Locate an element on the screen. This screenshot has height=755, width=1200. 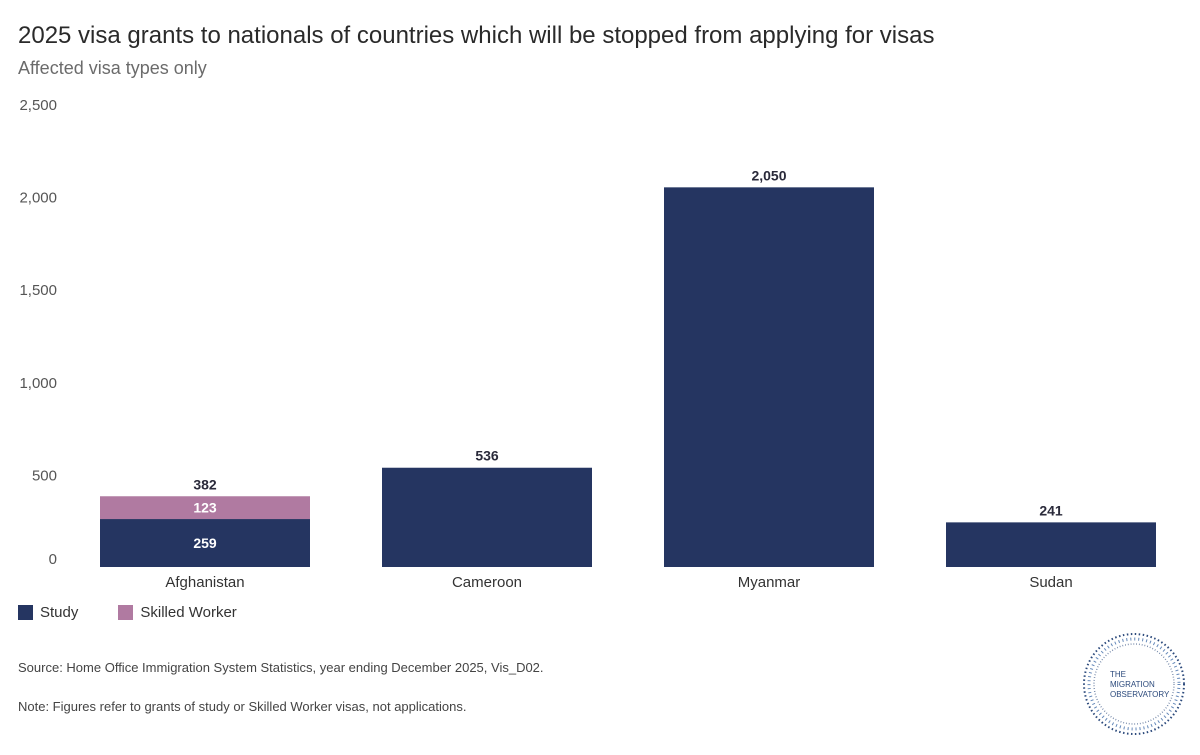
x-tick-label: Sudan is located at coordinates (1050, 582).